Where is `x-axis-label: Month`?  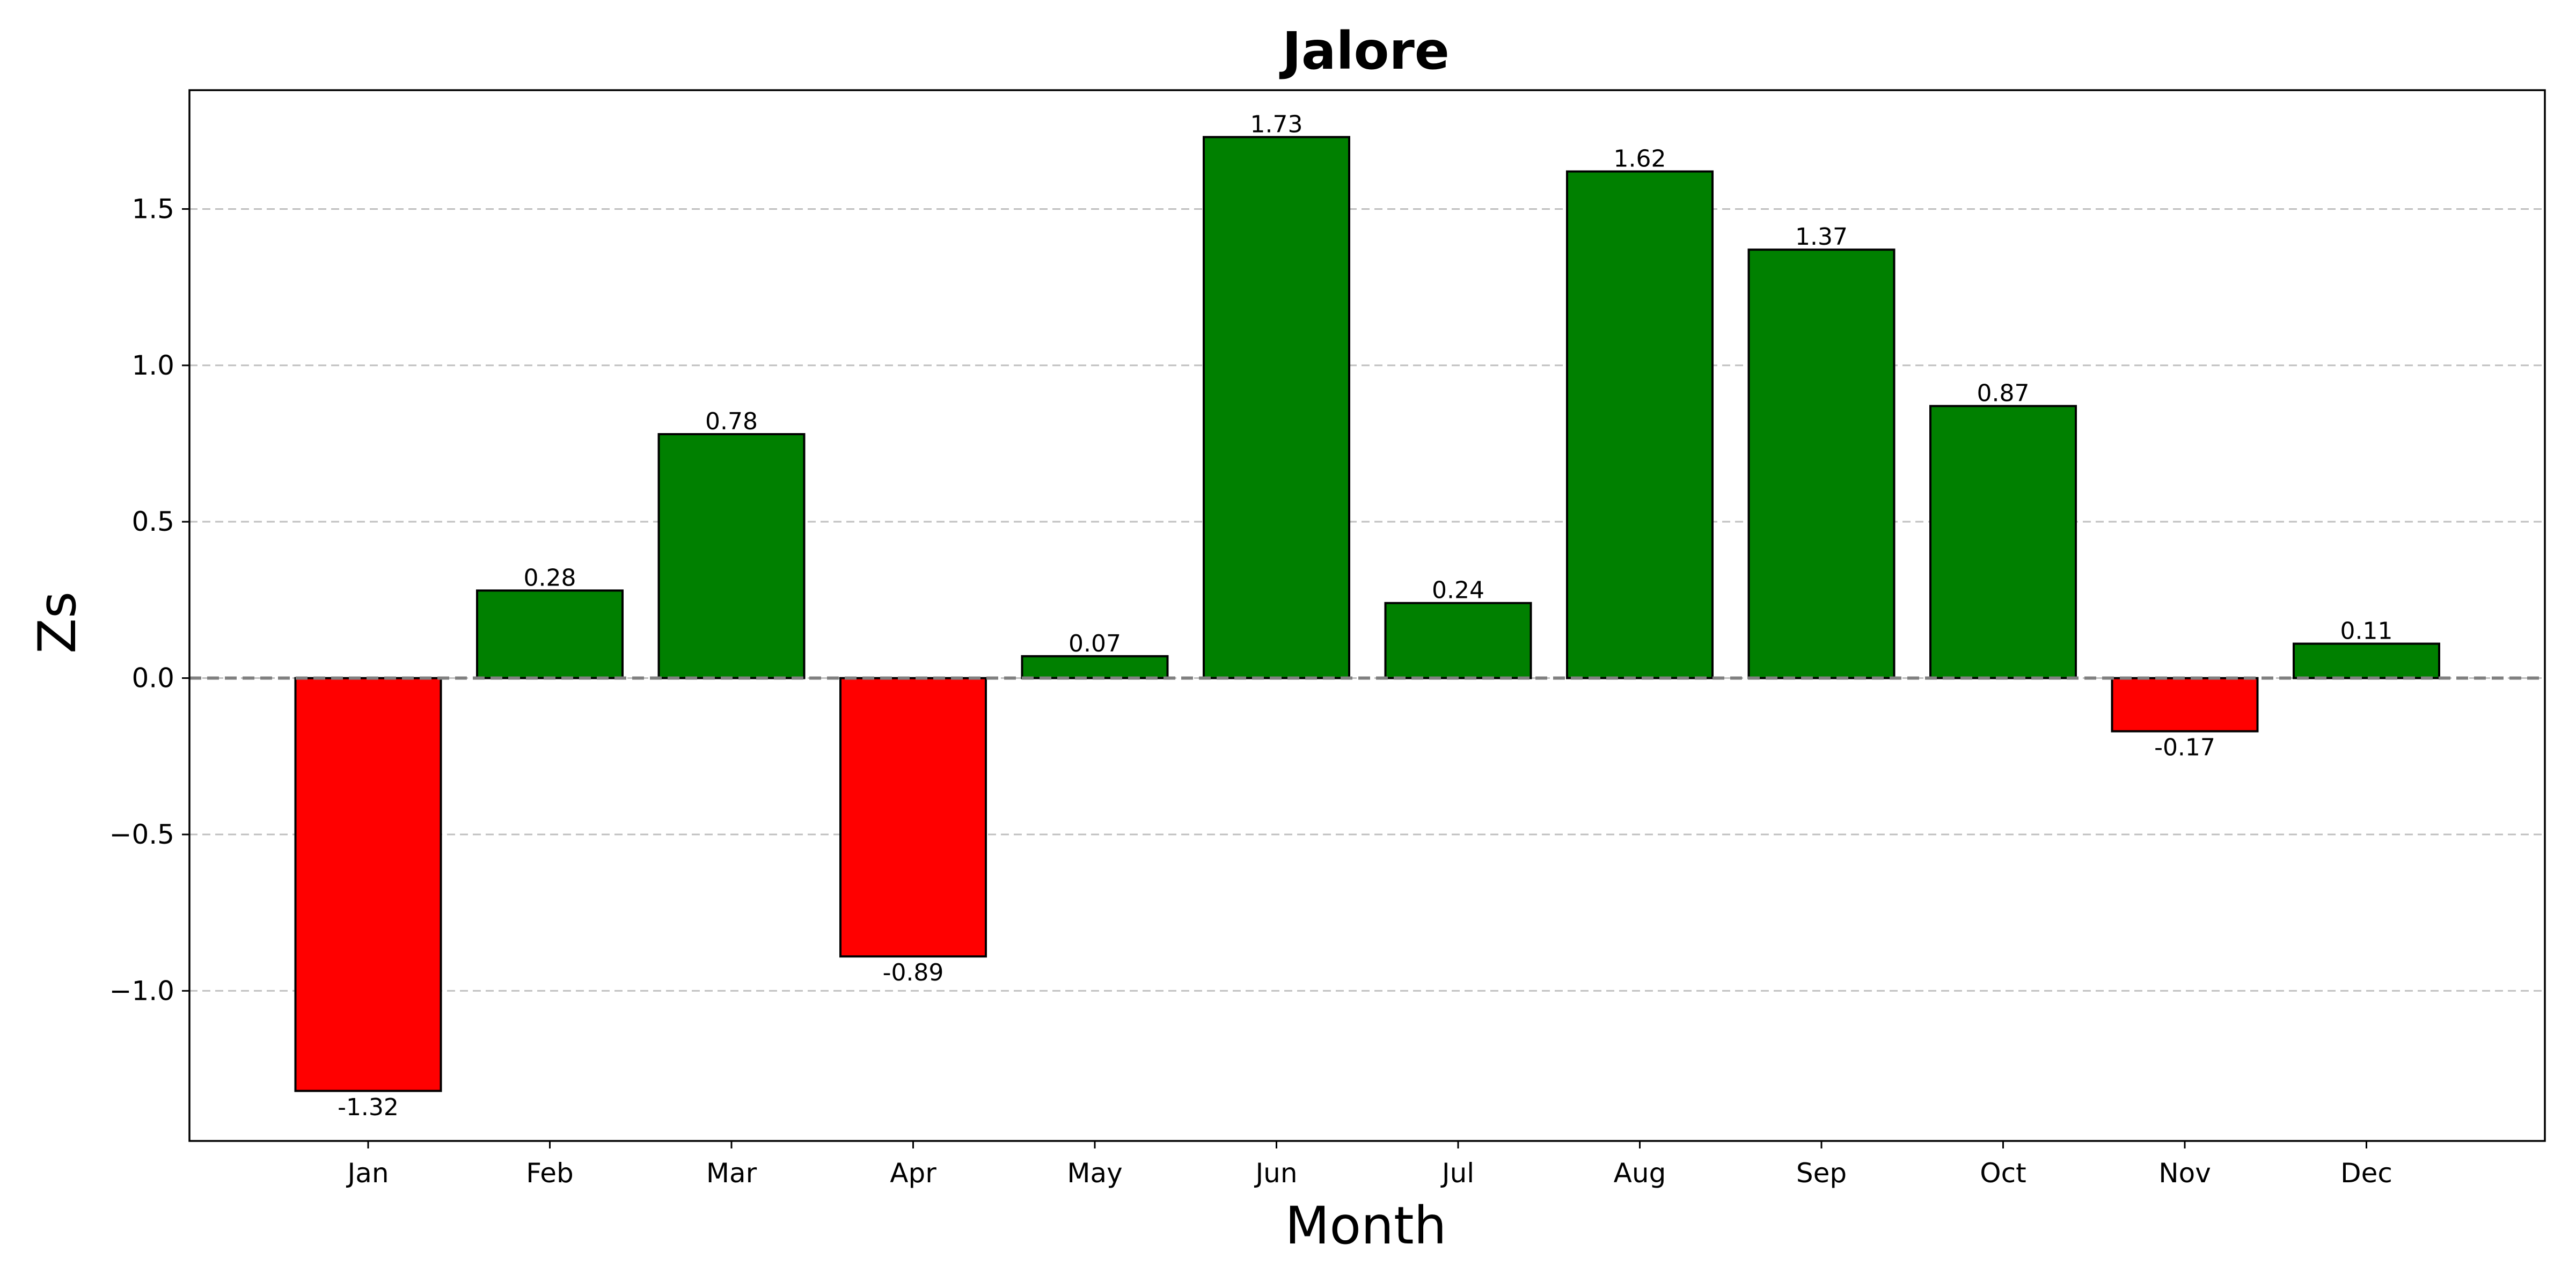 x-axis-label: Month is located at coordinates (1366, 1226).